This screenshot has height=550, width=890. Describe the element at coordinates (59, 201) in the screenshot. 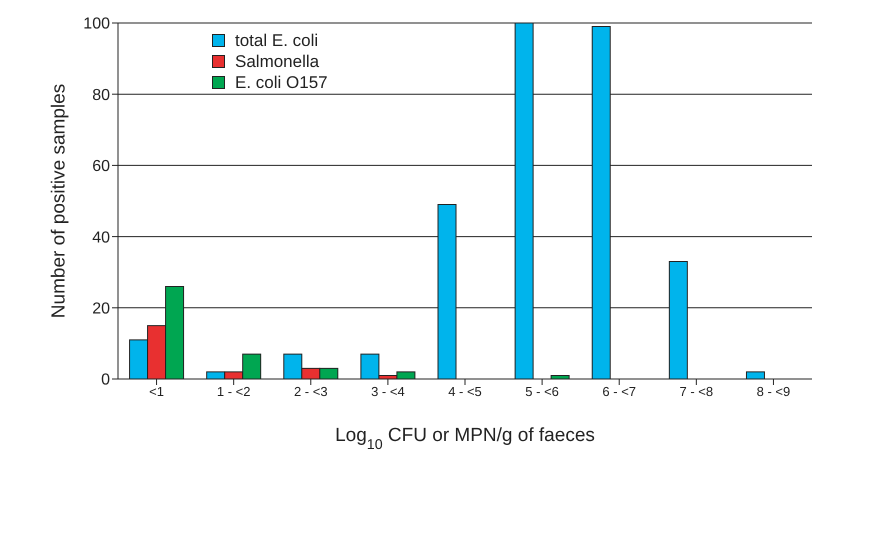

I see `y-axis-title: Number of positive samples` at that location.